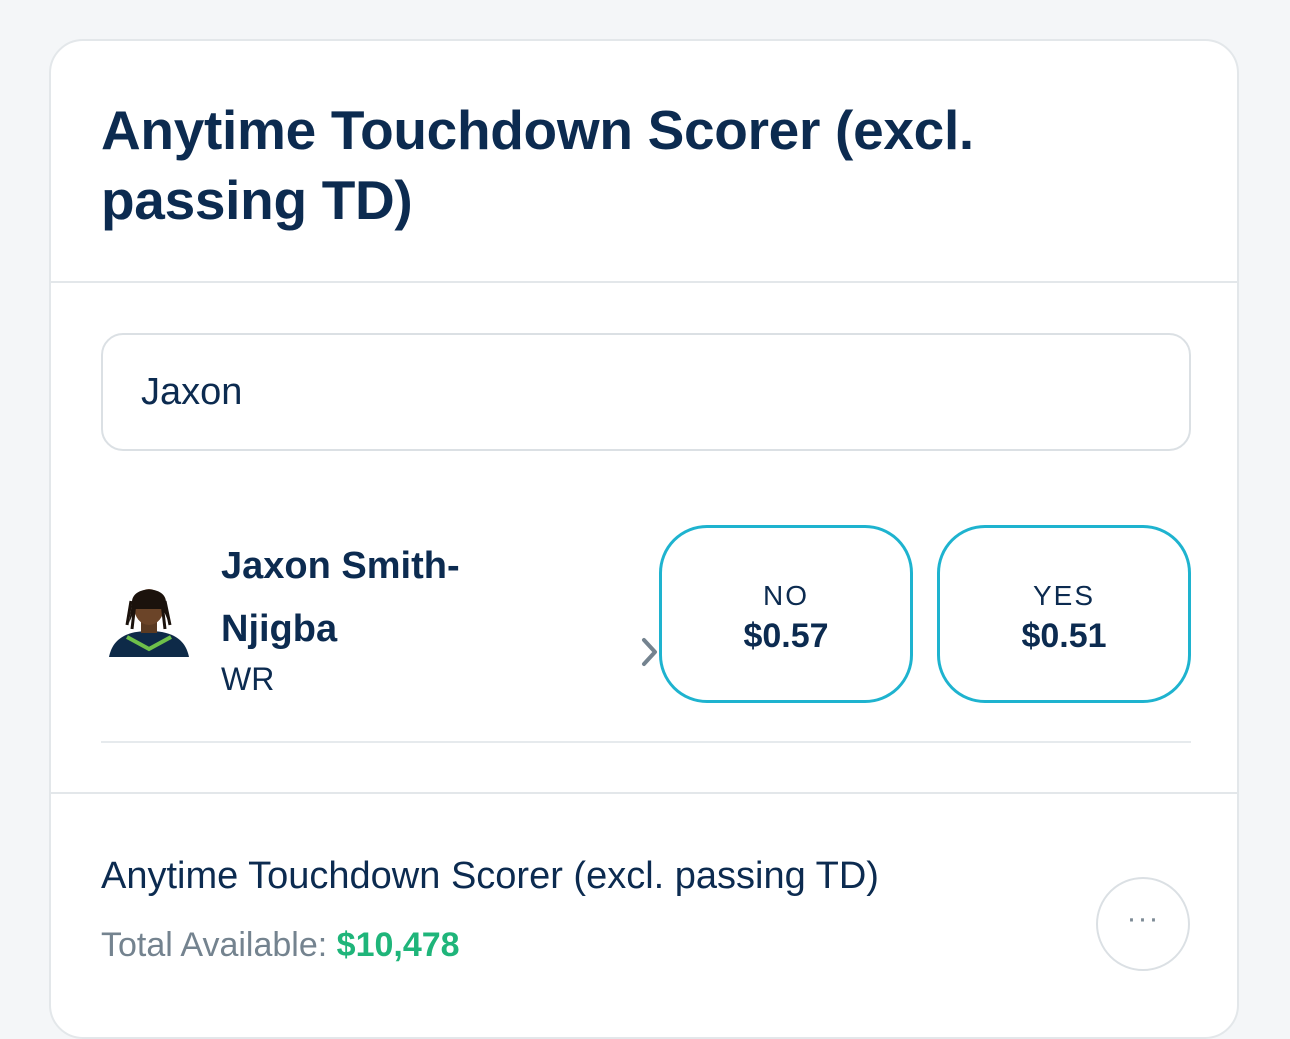  Describe the element at coordinates (1064, 614) in the screenshot. I see `bet-yes-button: YES $0.51` at that location.